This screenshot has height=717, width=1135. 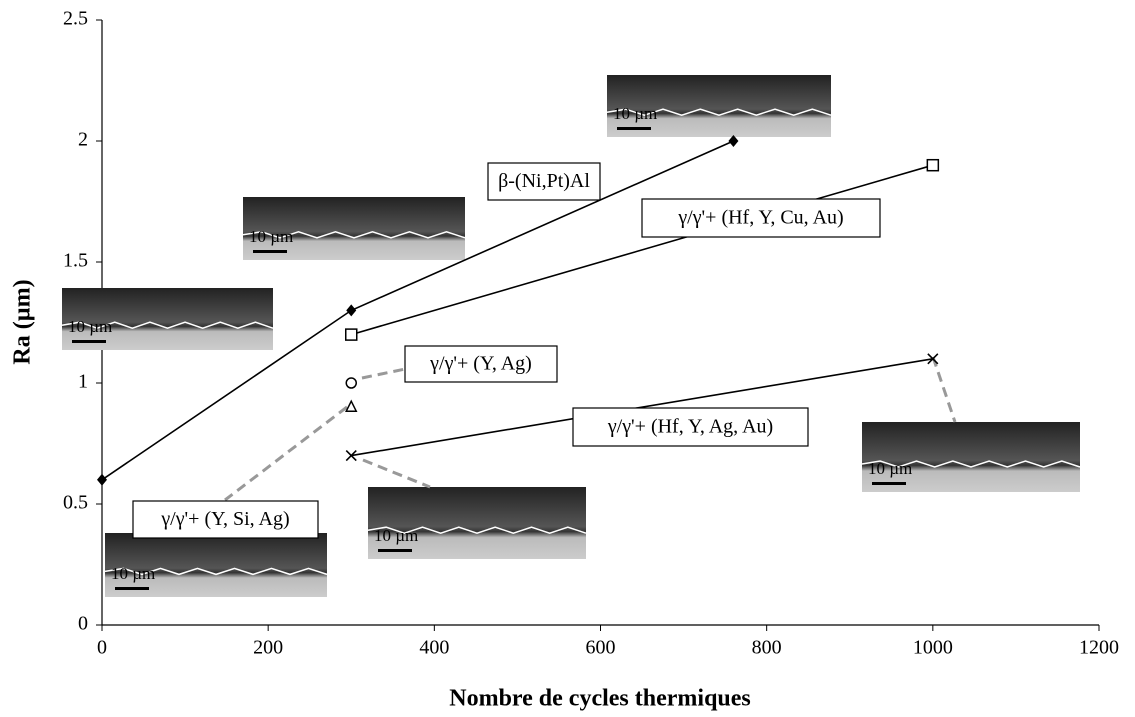 What do you see at coordinates (83, 624) in the screenshot?
I see `y-tick-label: 0` at bounding box center [83, 624].